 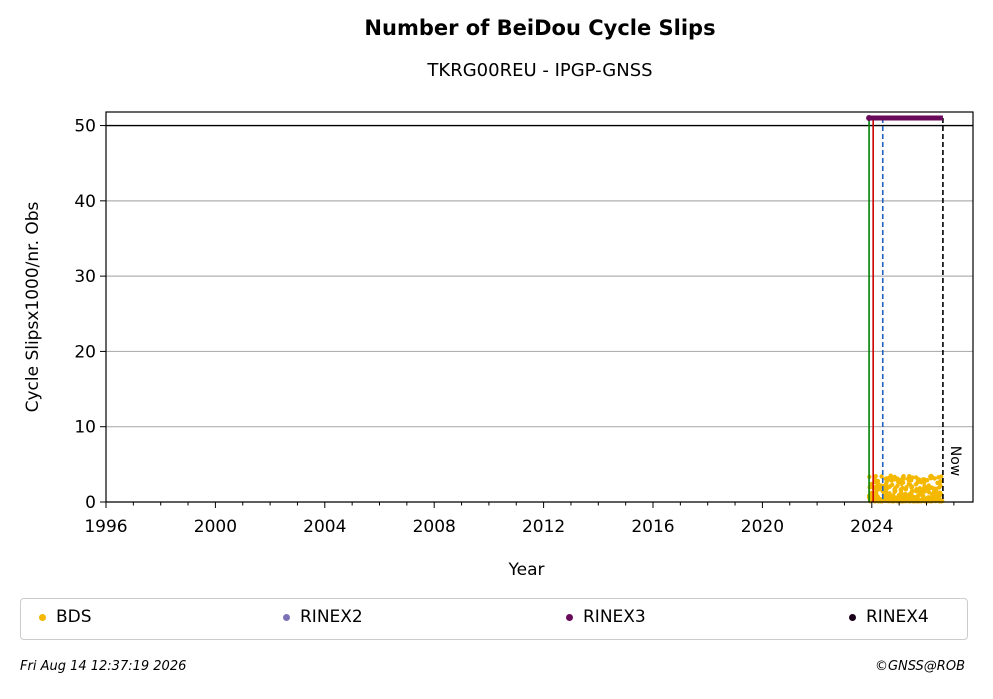 I want to click on legend-marker-rinex2, so click(x=286, y=617).